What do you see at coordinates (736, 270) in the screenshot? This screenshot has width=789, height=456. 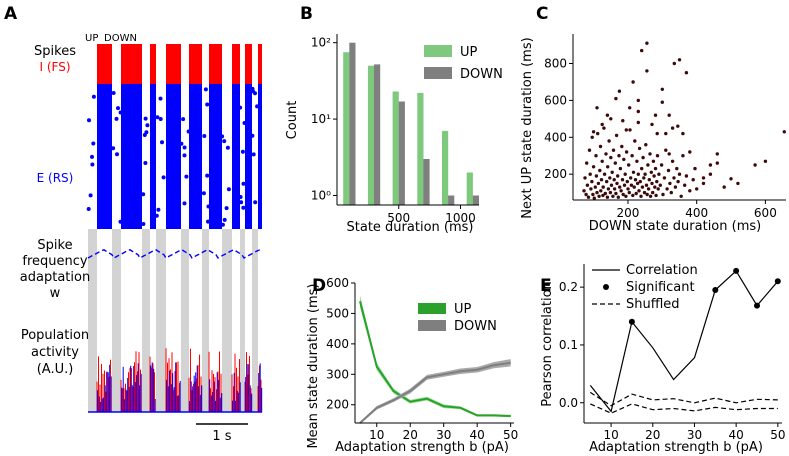 I see `significant-point` at bounding box center [736, 270].